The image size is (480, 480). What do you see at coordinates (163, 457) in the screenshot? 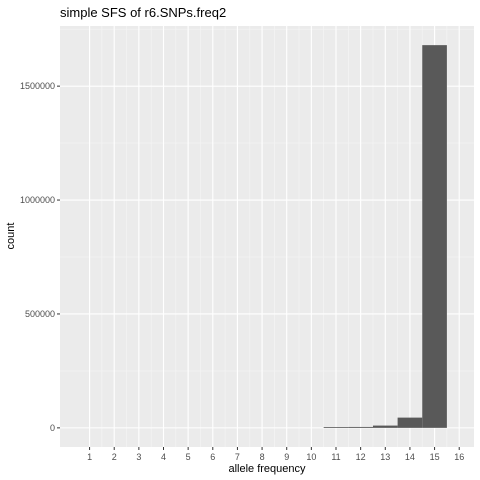
I see `x-tick-label: 4` at bounding box center [163, 457].